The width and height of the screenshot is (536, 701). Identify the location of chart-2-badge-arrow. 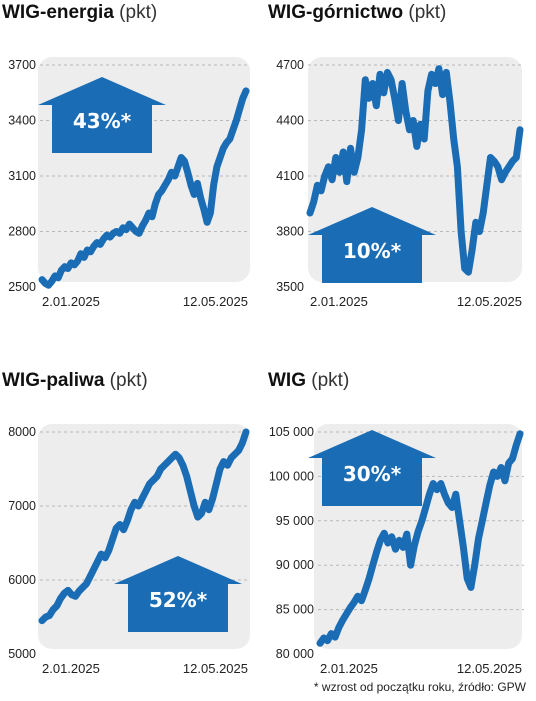
(372, 245).